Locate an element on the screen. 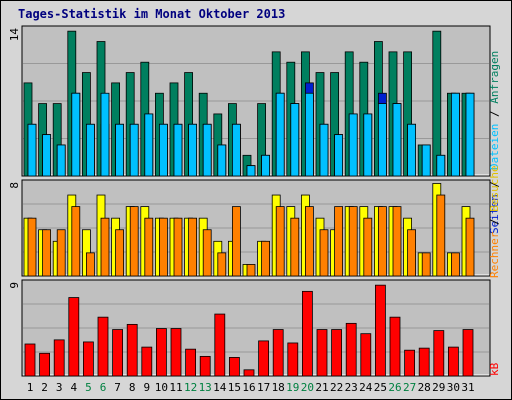  chart-title: Tages-Statistik im Monat Oktober 2013 is located at coordinates (152, 14).